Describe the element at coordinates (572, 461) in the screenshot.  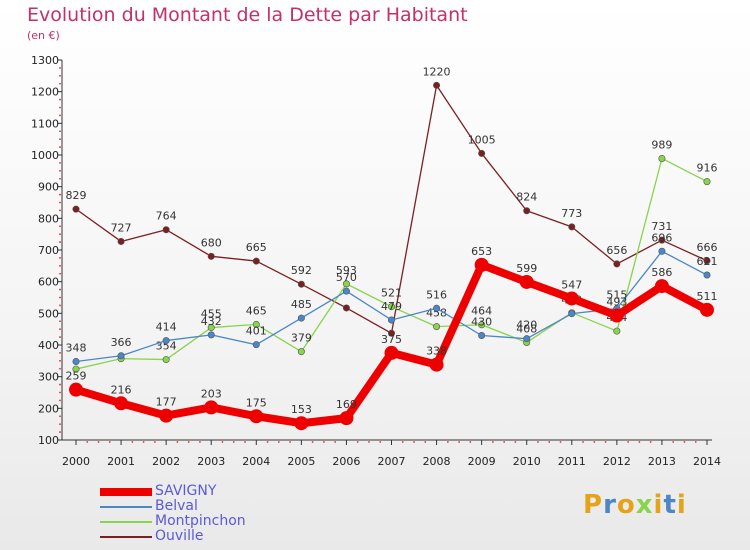
I see `x-tick-label: 2011` at that location.